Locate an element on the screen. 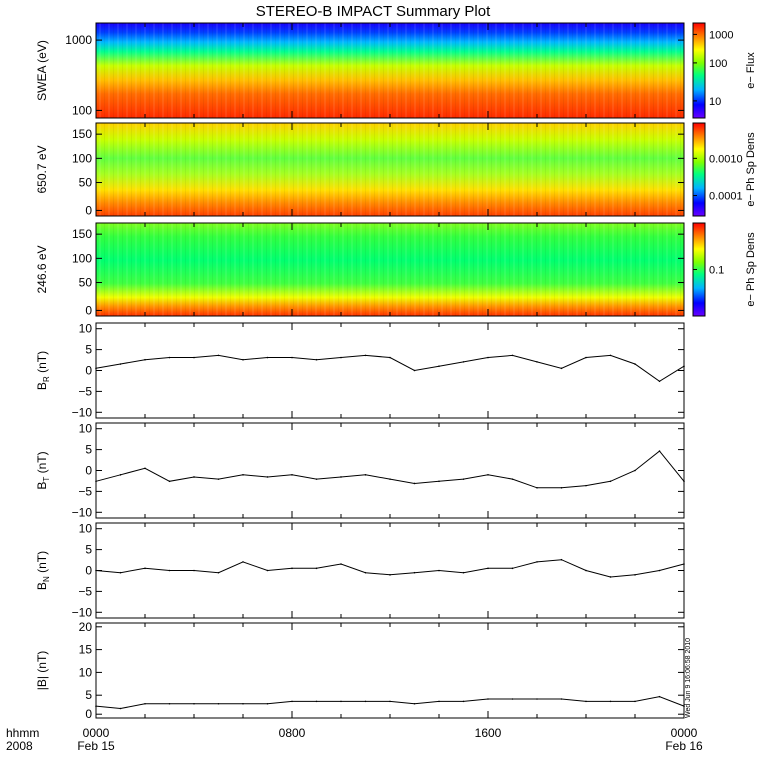 The width and height of the screenshot is (780, 780). plot-title: STEREO-B IMPACT Summary Plot is located at coordinates (373, 11).